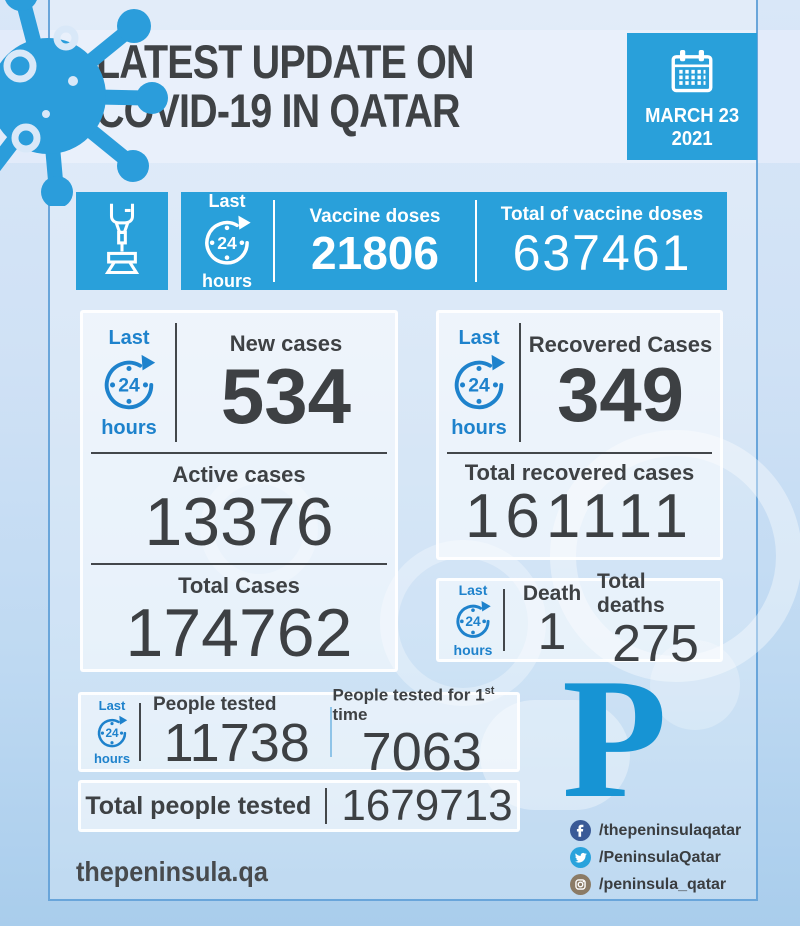 The image size is (800, 926). I want to click on active-cases-section: Active cases 13376, so click(239, 508).